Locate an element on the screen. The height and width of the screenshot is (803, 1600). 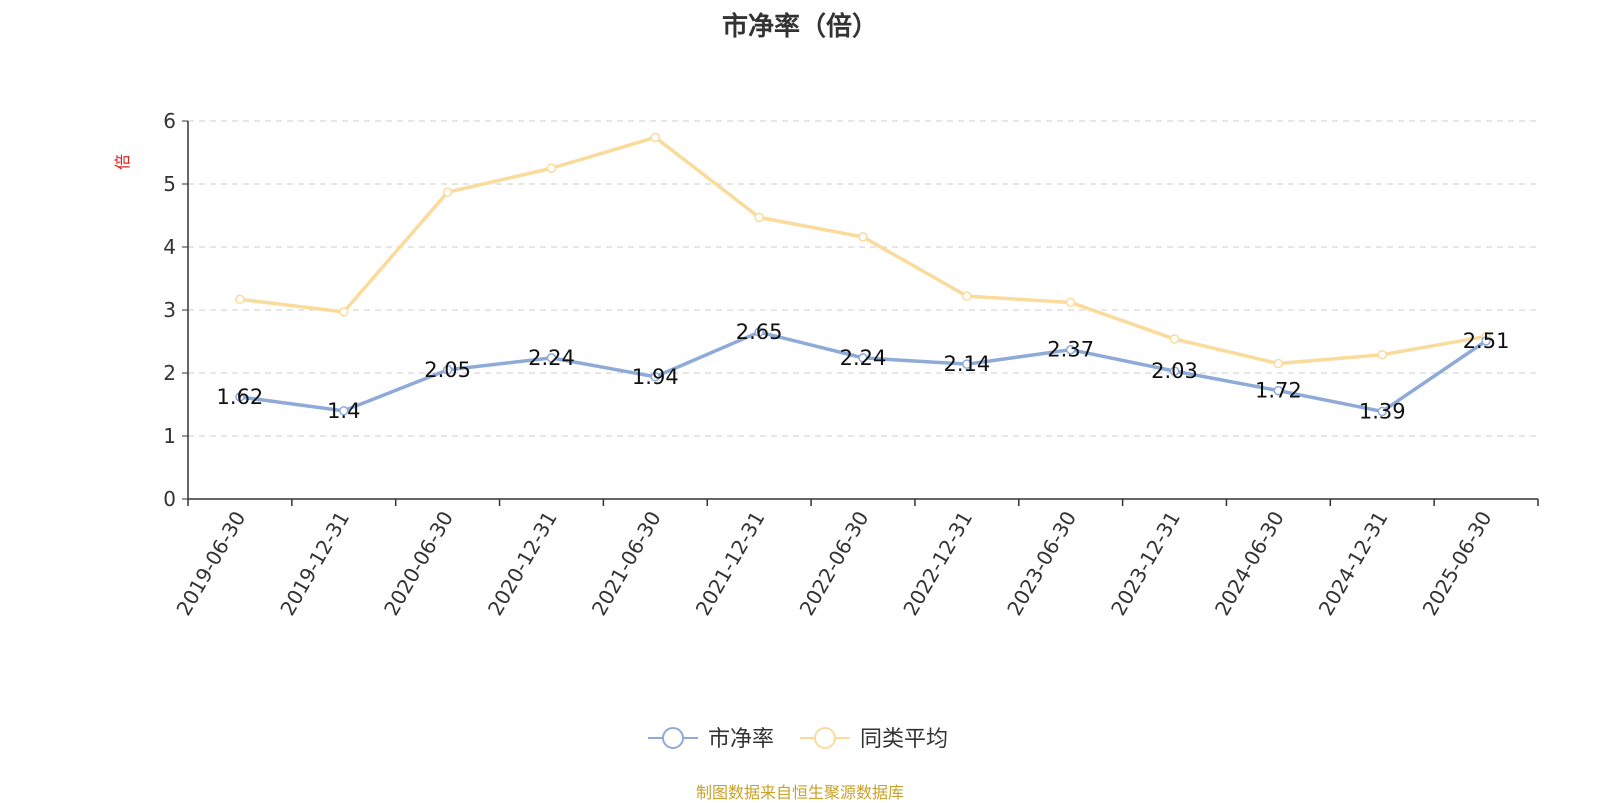
legend-item-average: 同类平均 is located at coordinates (874, 739).